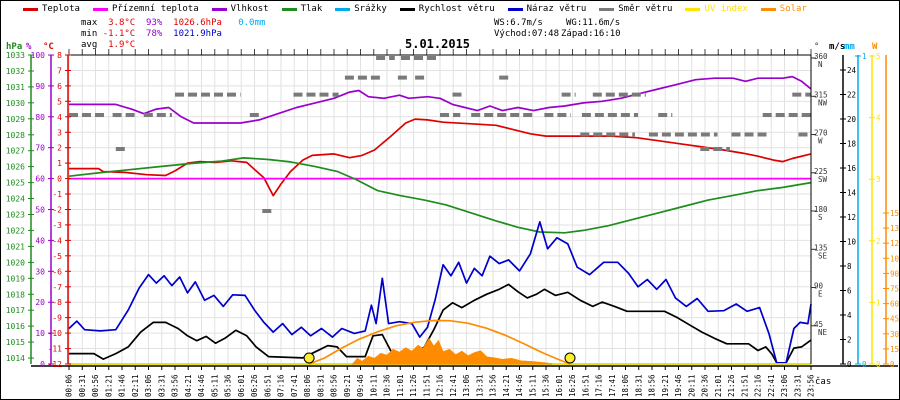 The height and width of the screenshot is (400, 900). Describe the element at coordinates (572, 385) in the screenshot. I see `svg-text: 16:26` at that location.